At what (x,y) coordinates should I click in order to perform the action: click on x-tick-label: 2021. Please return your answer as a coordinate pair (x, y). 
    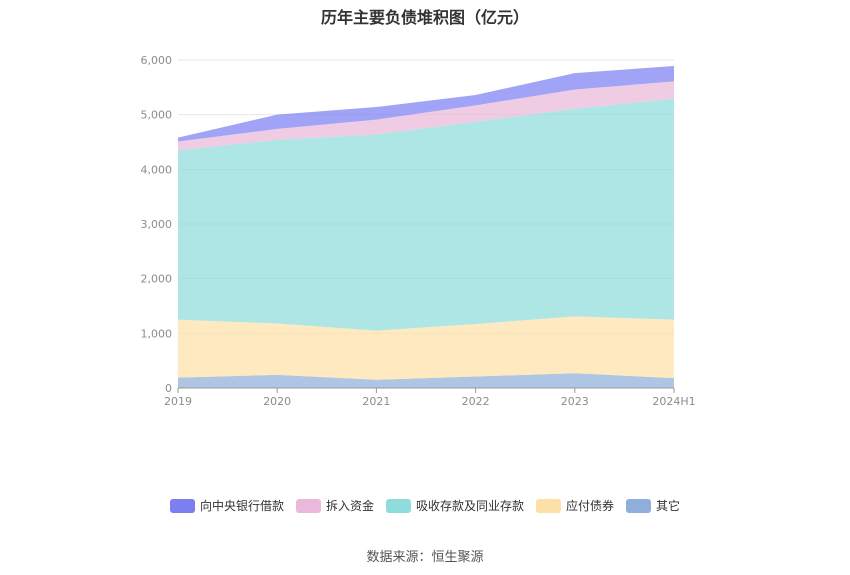
    Looking at the image, I should click on (376, 401).